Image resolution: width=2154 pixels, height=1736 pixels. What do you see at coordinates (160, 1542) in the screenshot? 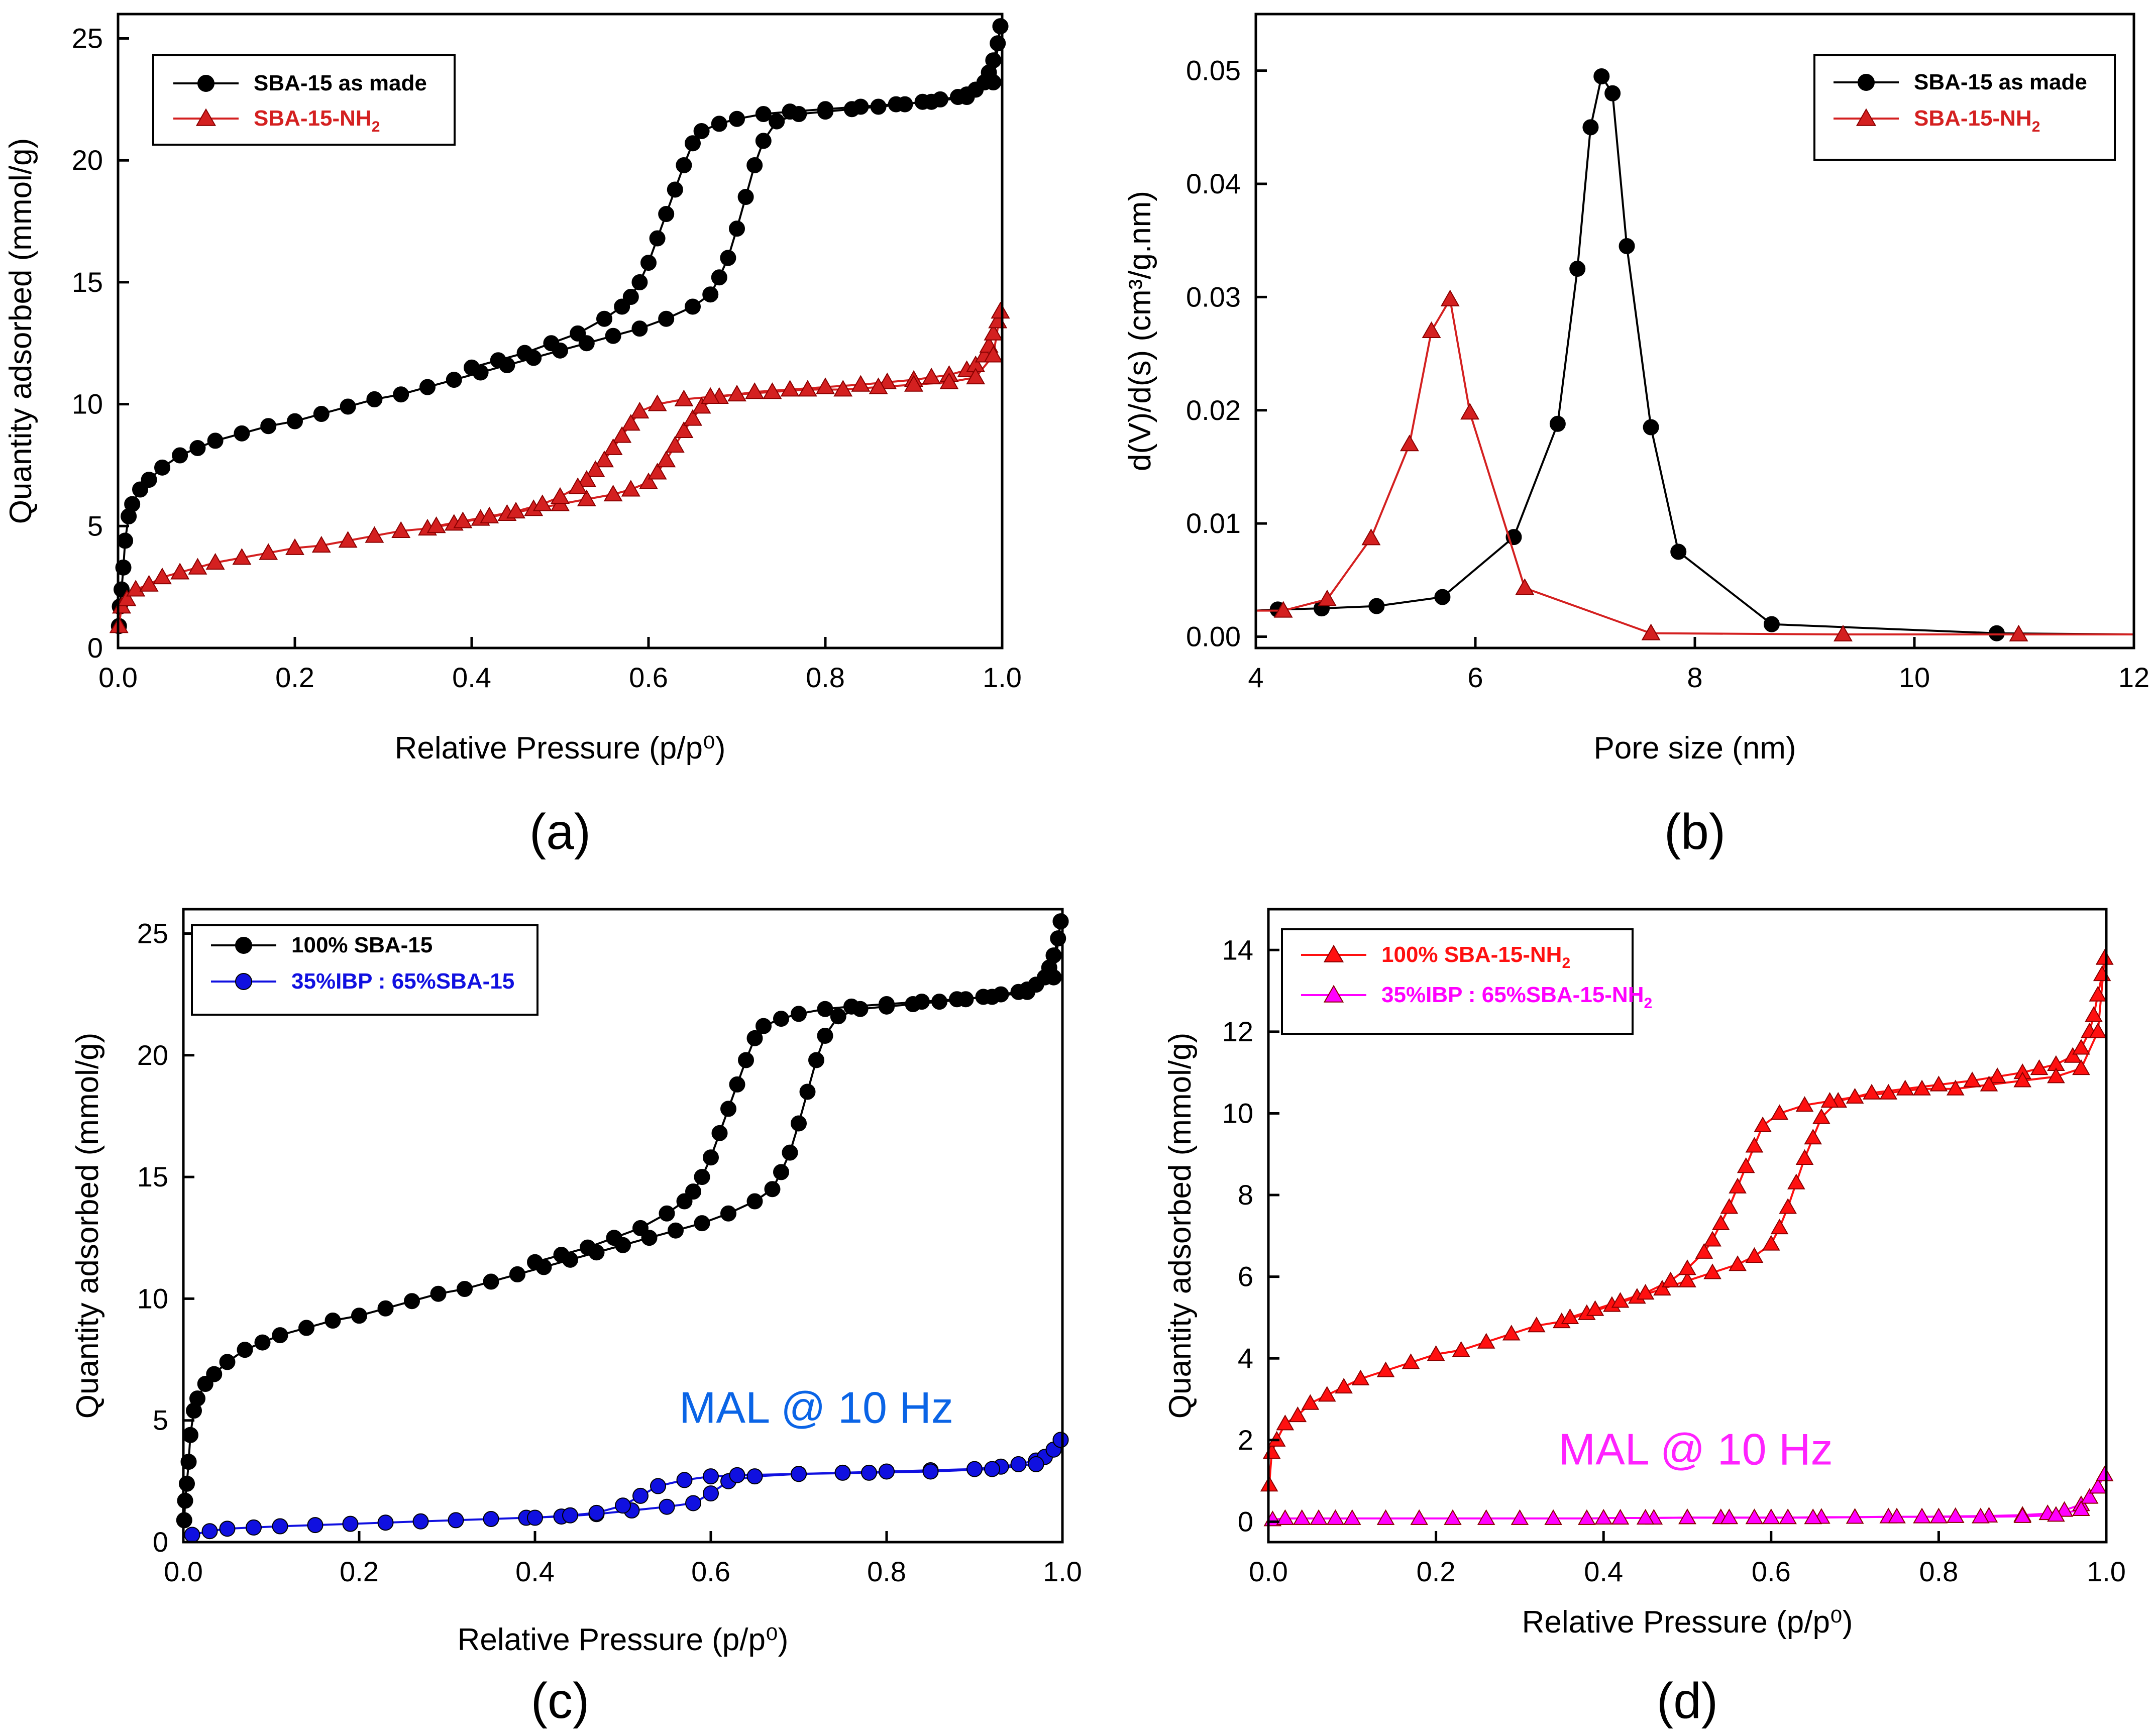
I see `panel-c-y-tick-label: 0` at bounding box center [160, 1542].